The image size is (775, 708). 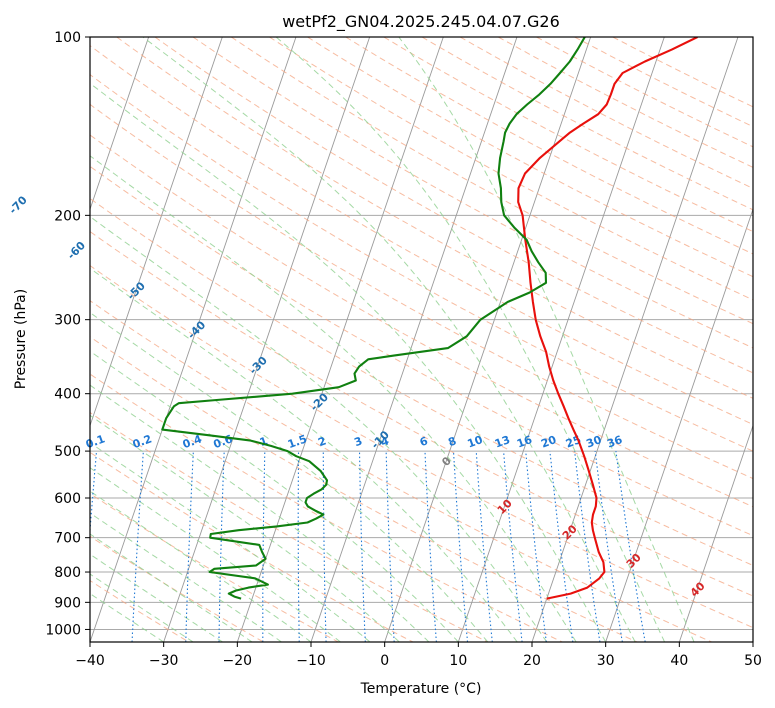 I want to click on mixing-ratio-label: 0.4, so click(x=192, y=441).